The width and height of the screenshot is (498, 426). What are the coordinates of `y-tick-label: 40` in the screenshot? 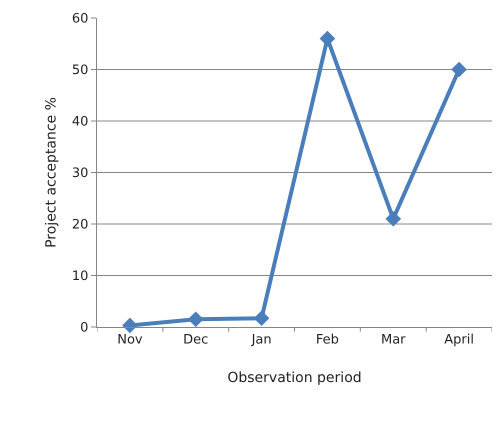 It's located at (80, 122).